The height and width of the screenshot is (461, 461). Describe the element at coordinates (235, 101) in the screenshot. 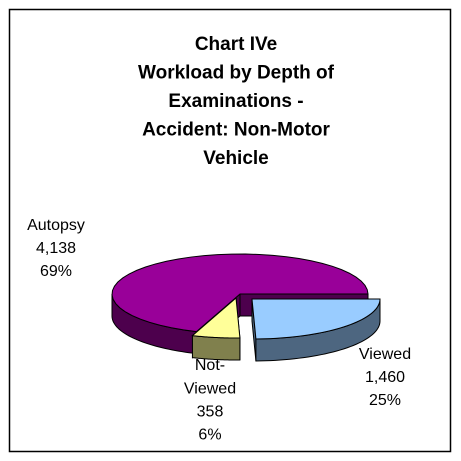

I see `chart-title: Examinations -` at that location.